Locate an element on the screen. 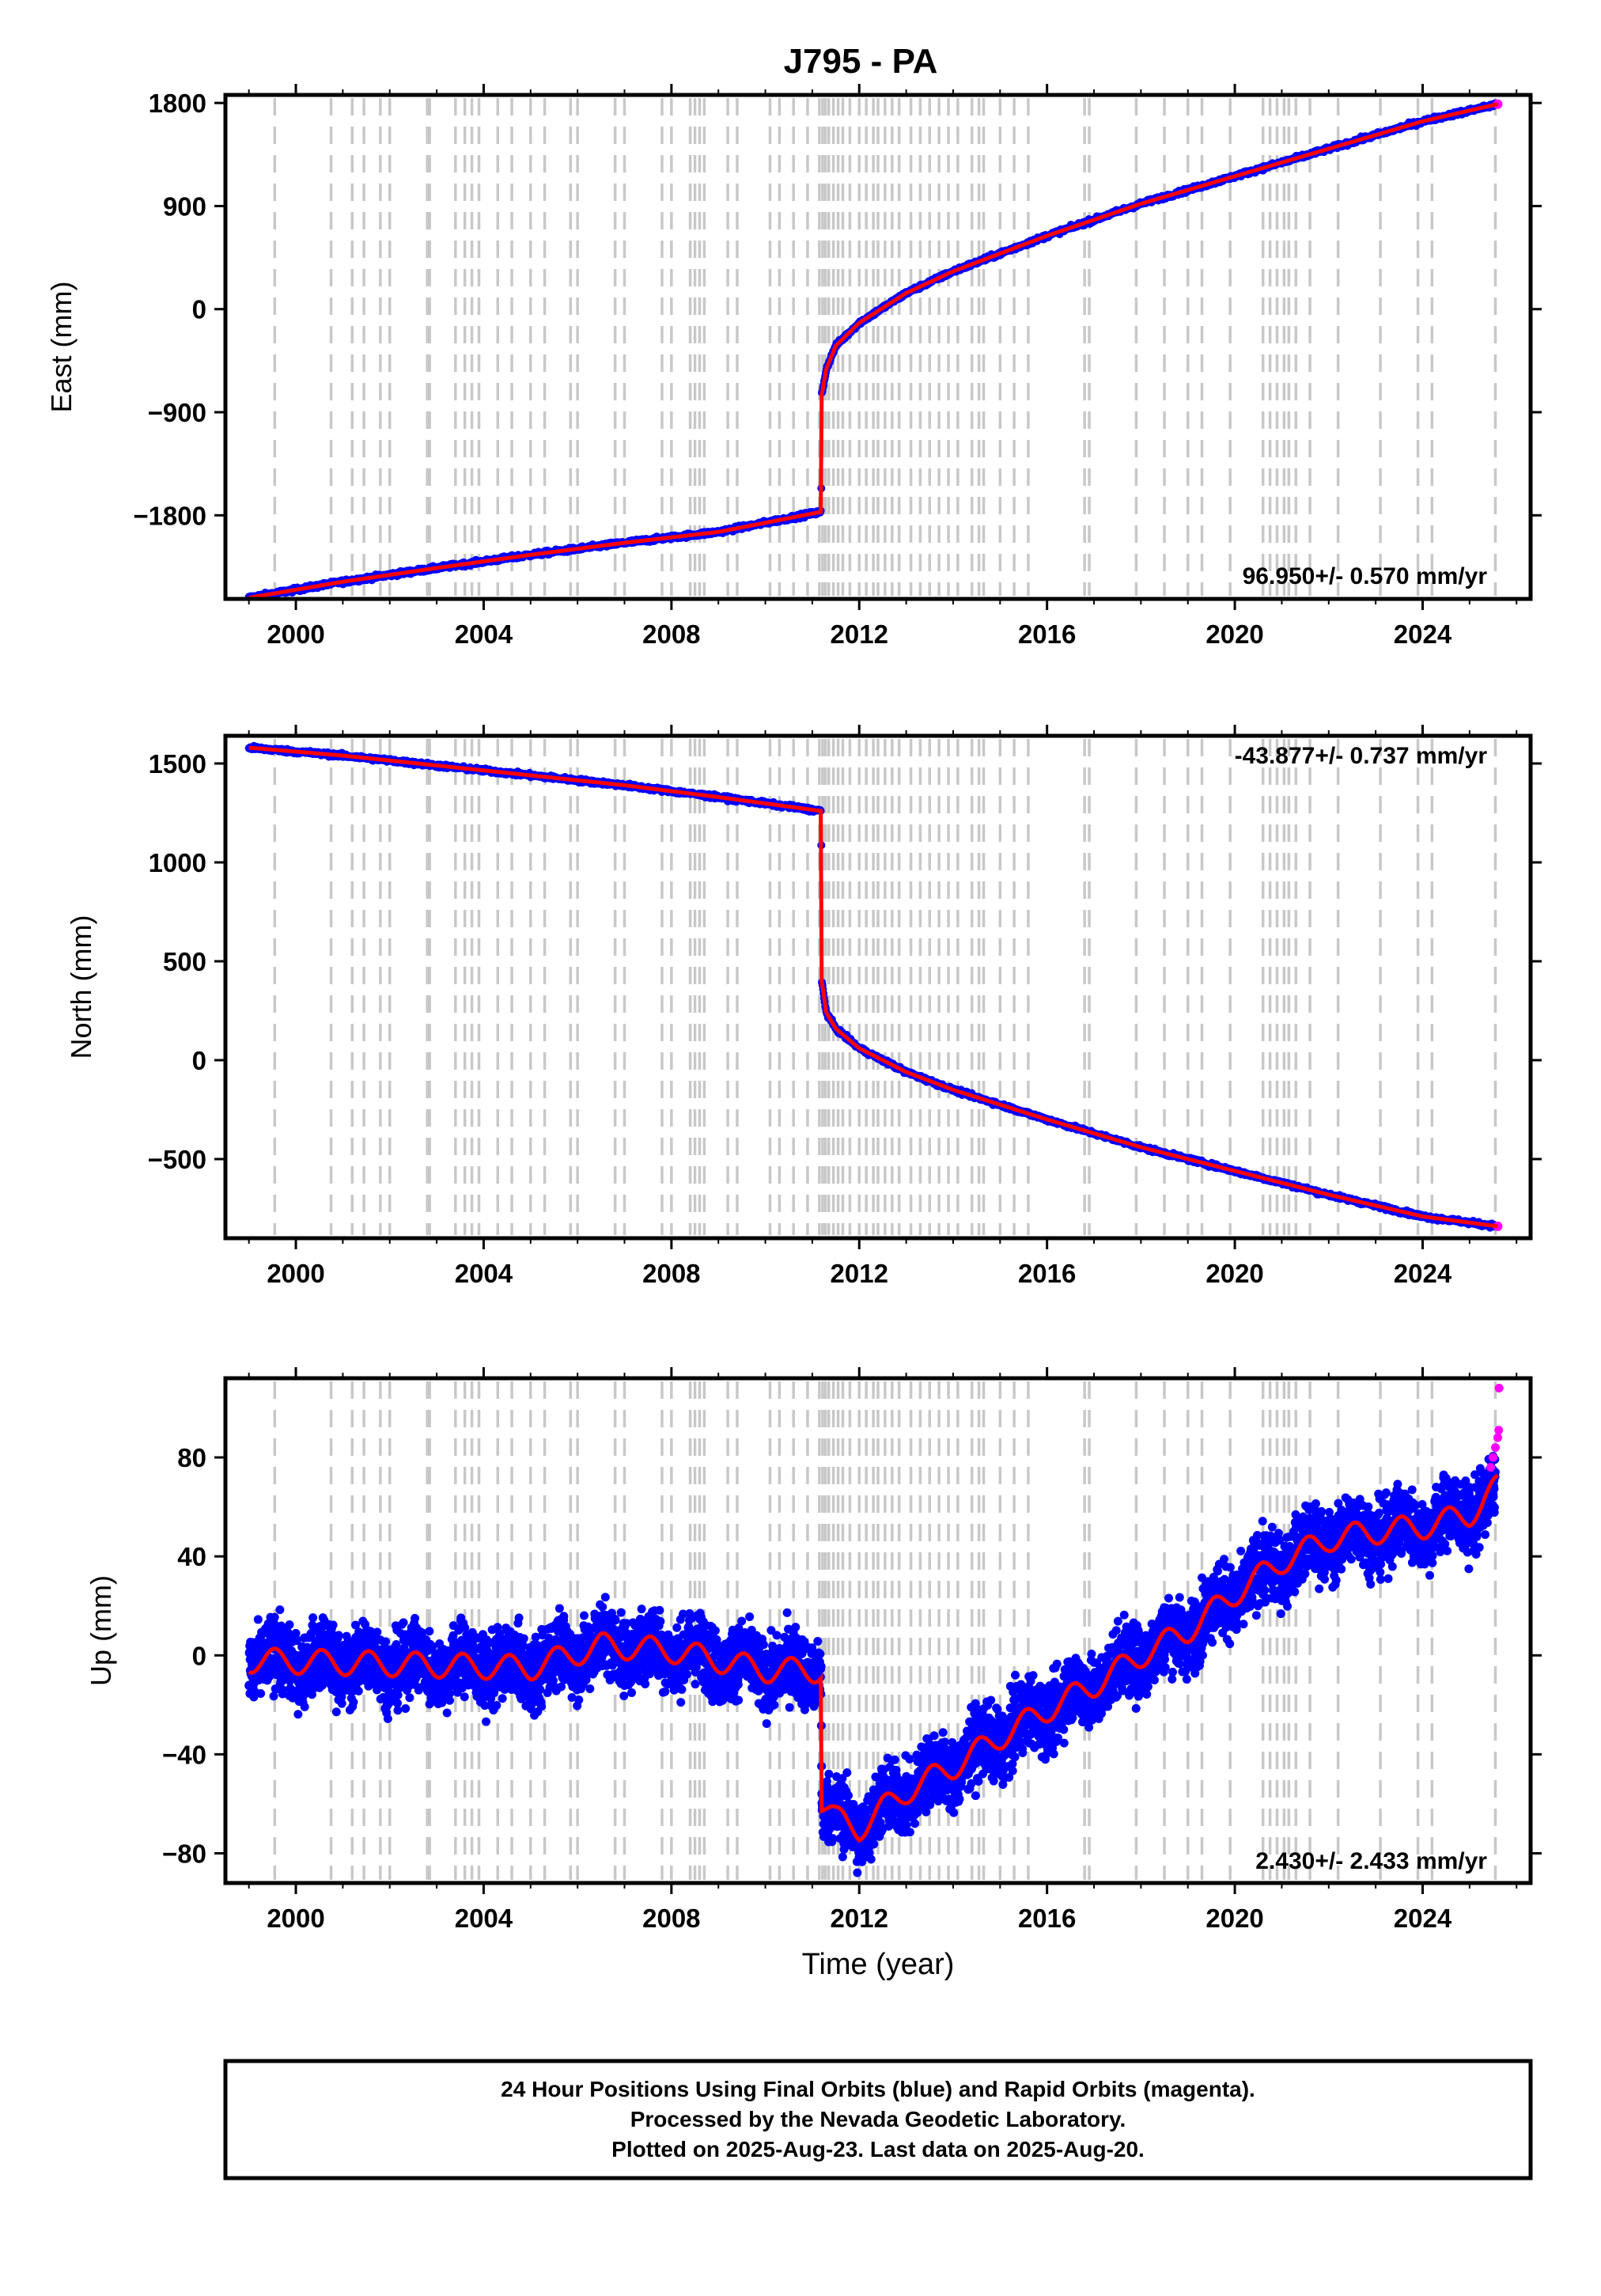 The width and height of the screenshot is (1601, 2296). figure-title: J795 - PA is located at coordinates (861, 61).